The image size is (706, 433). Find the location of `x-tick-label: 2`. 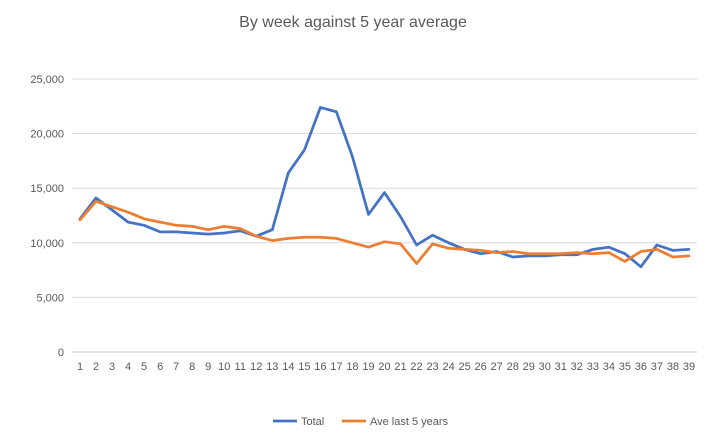

x-tick-label: 2 is located at coordinates (96, 367).